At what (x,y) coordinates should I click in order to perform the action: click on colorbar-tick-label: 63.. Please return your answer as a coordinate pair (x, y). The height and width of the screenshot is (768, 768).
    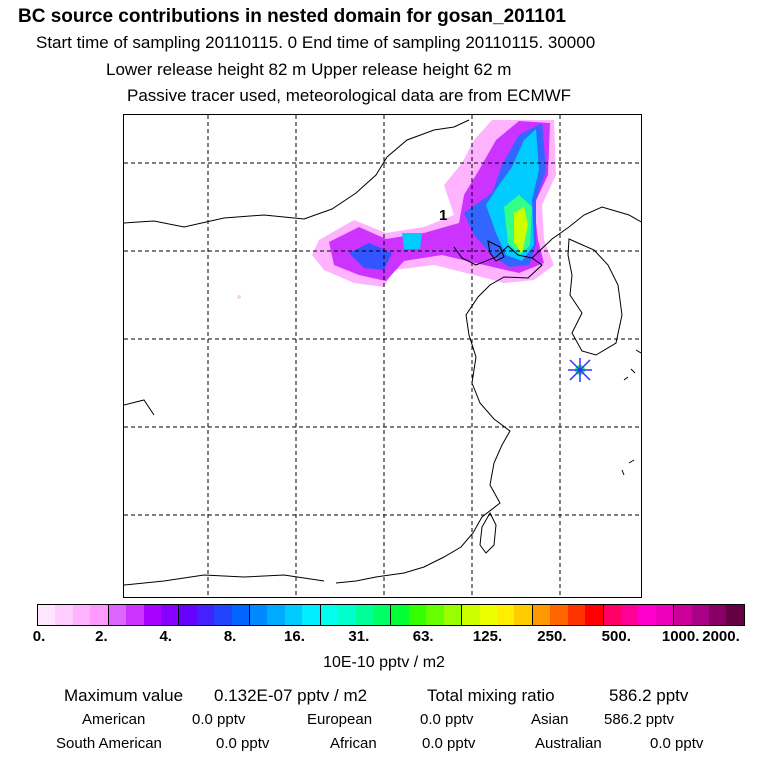
    Looking at the image, I should click on (423, 636).